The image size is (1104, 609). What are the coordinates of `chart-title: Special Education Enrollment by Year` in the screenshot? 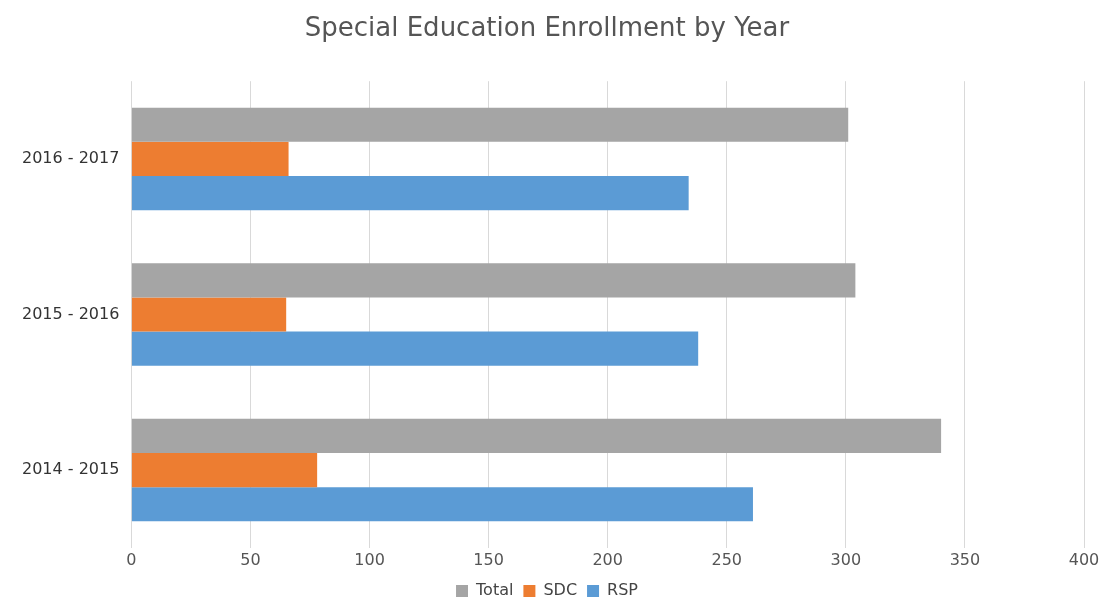 It's located at (547, 27).